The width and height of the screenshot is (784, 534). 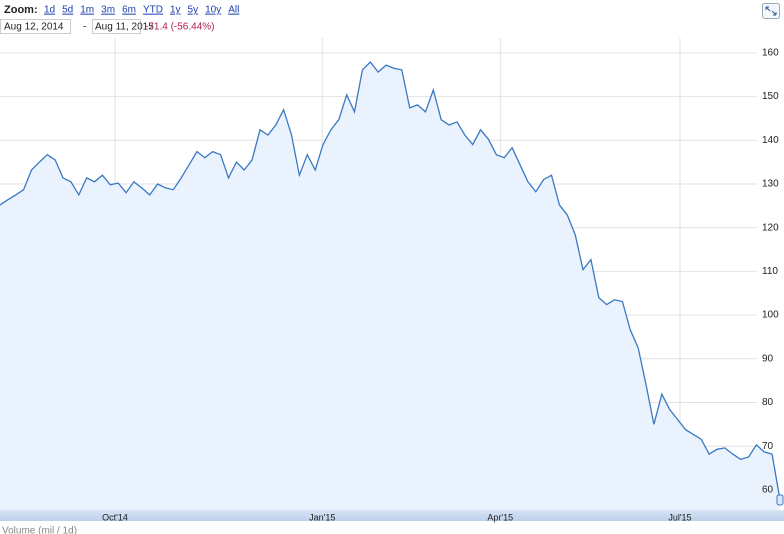 I want to click on y-tick-label: 120, so click(x=770, y=227).